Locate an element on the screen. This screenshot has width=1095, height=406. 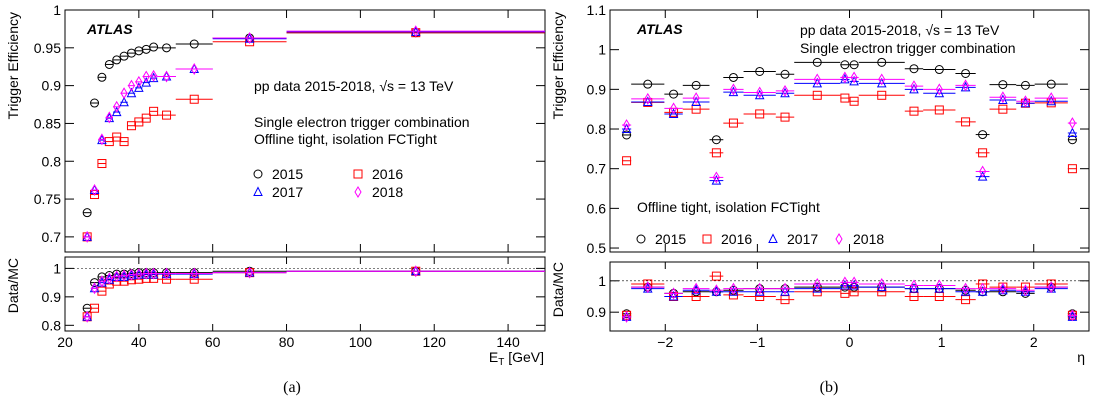
ratio-frame-a is located at coordinates (305, 294).